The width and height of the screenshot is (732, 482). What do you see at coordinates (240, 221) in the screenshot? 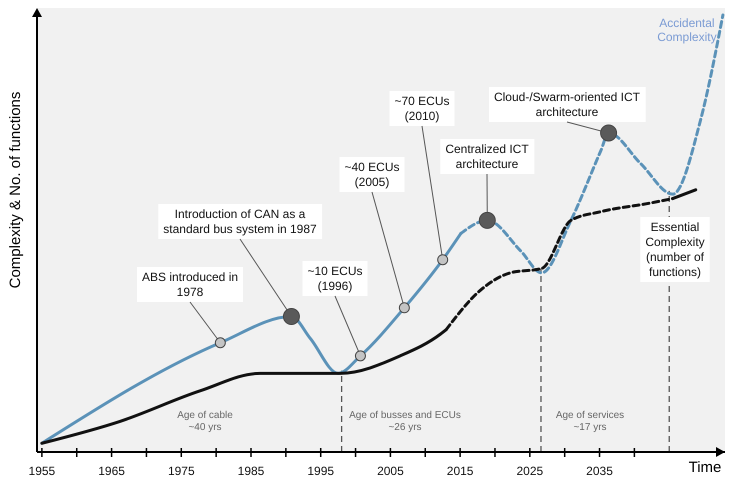
I see `annotation: Introduction of CAN as a standard bus system in 1987` at bounding box center [240, 221].